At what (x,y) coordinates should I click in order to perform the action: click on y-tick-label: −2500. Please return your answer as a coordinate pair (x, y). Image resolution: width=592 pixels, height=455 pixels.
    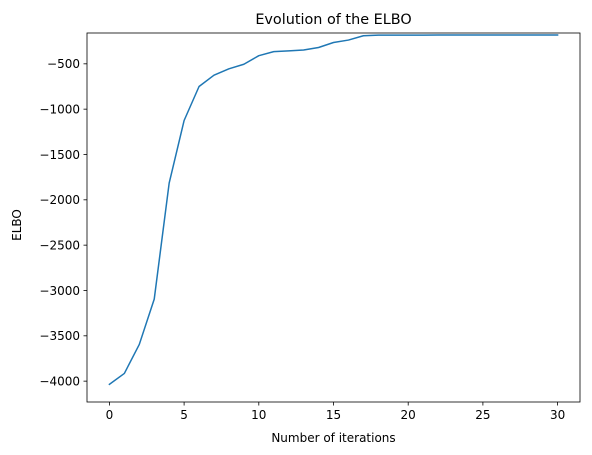
    Looking at the image, I should click on (59, 245).